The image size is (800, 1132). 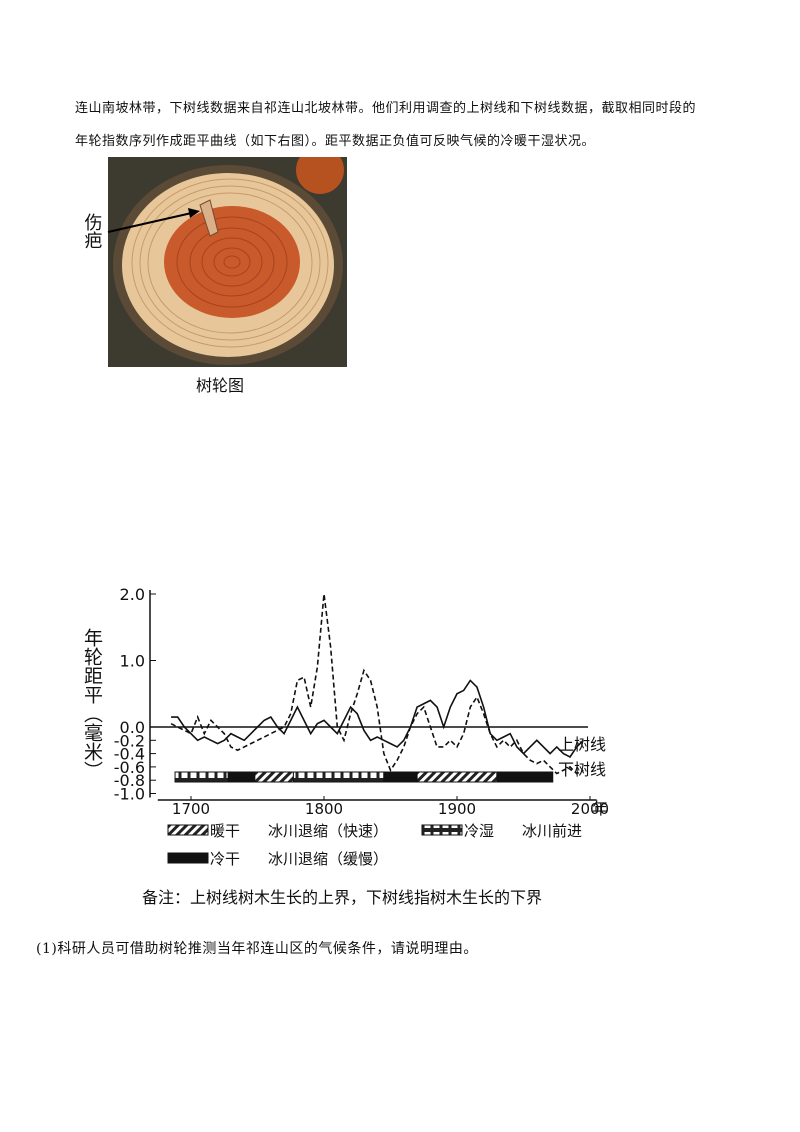 I want to click on y-tick-label: -0.8, so click(x=129, y=780).